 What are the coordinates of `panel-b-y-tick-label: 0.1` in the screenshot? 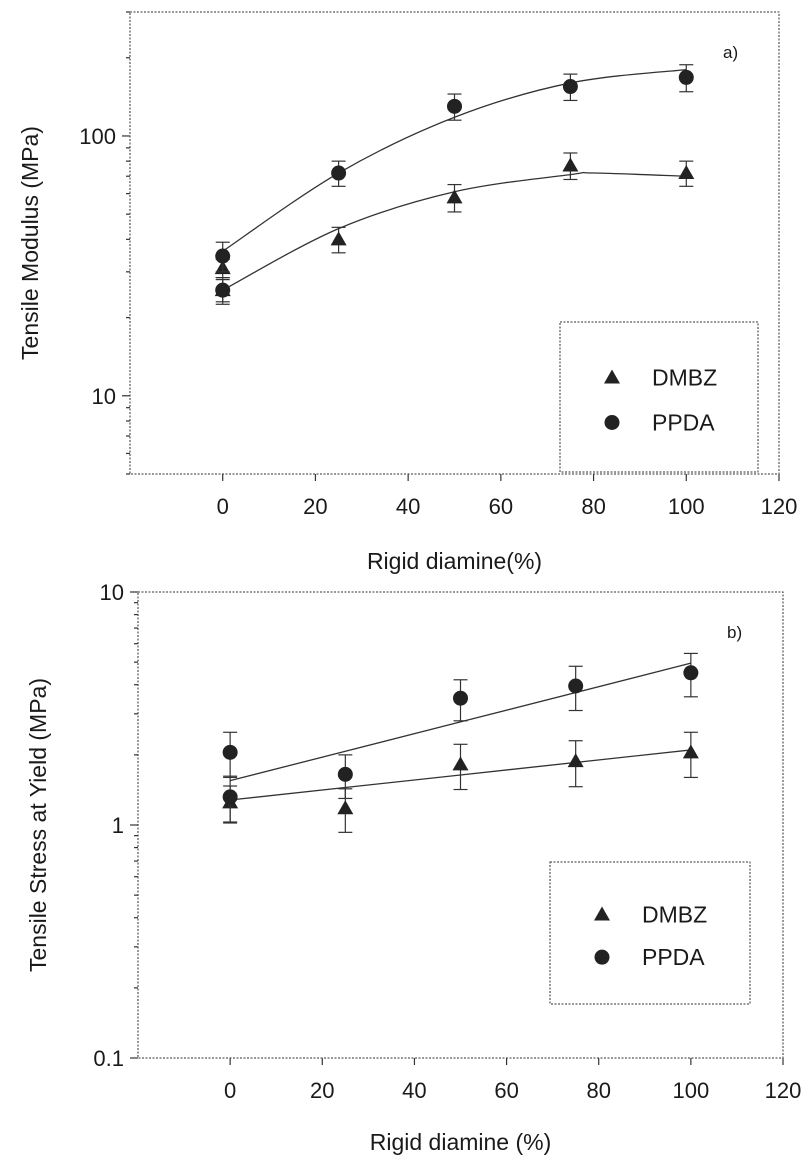 It's located at (108, 1058).